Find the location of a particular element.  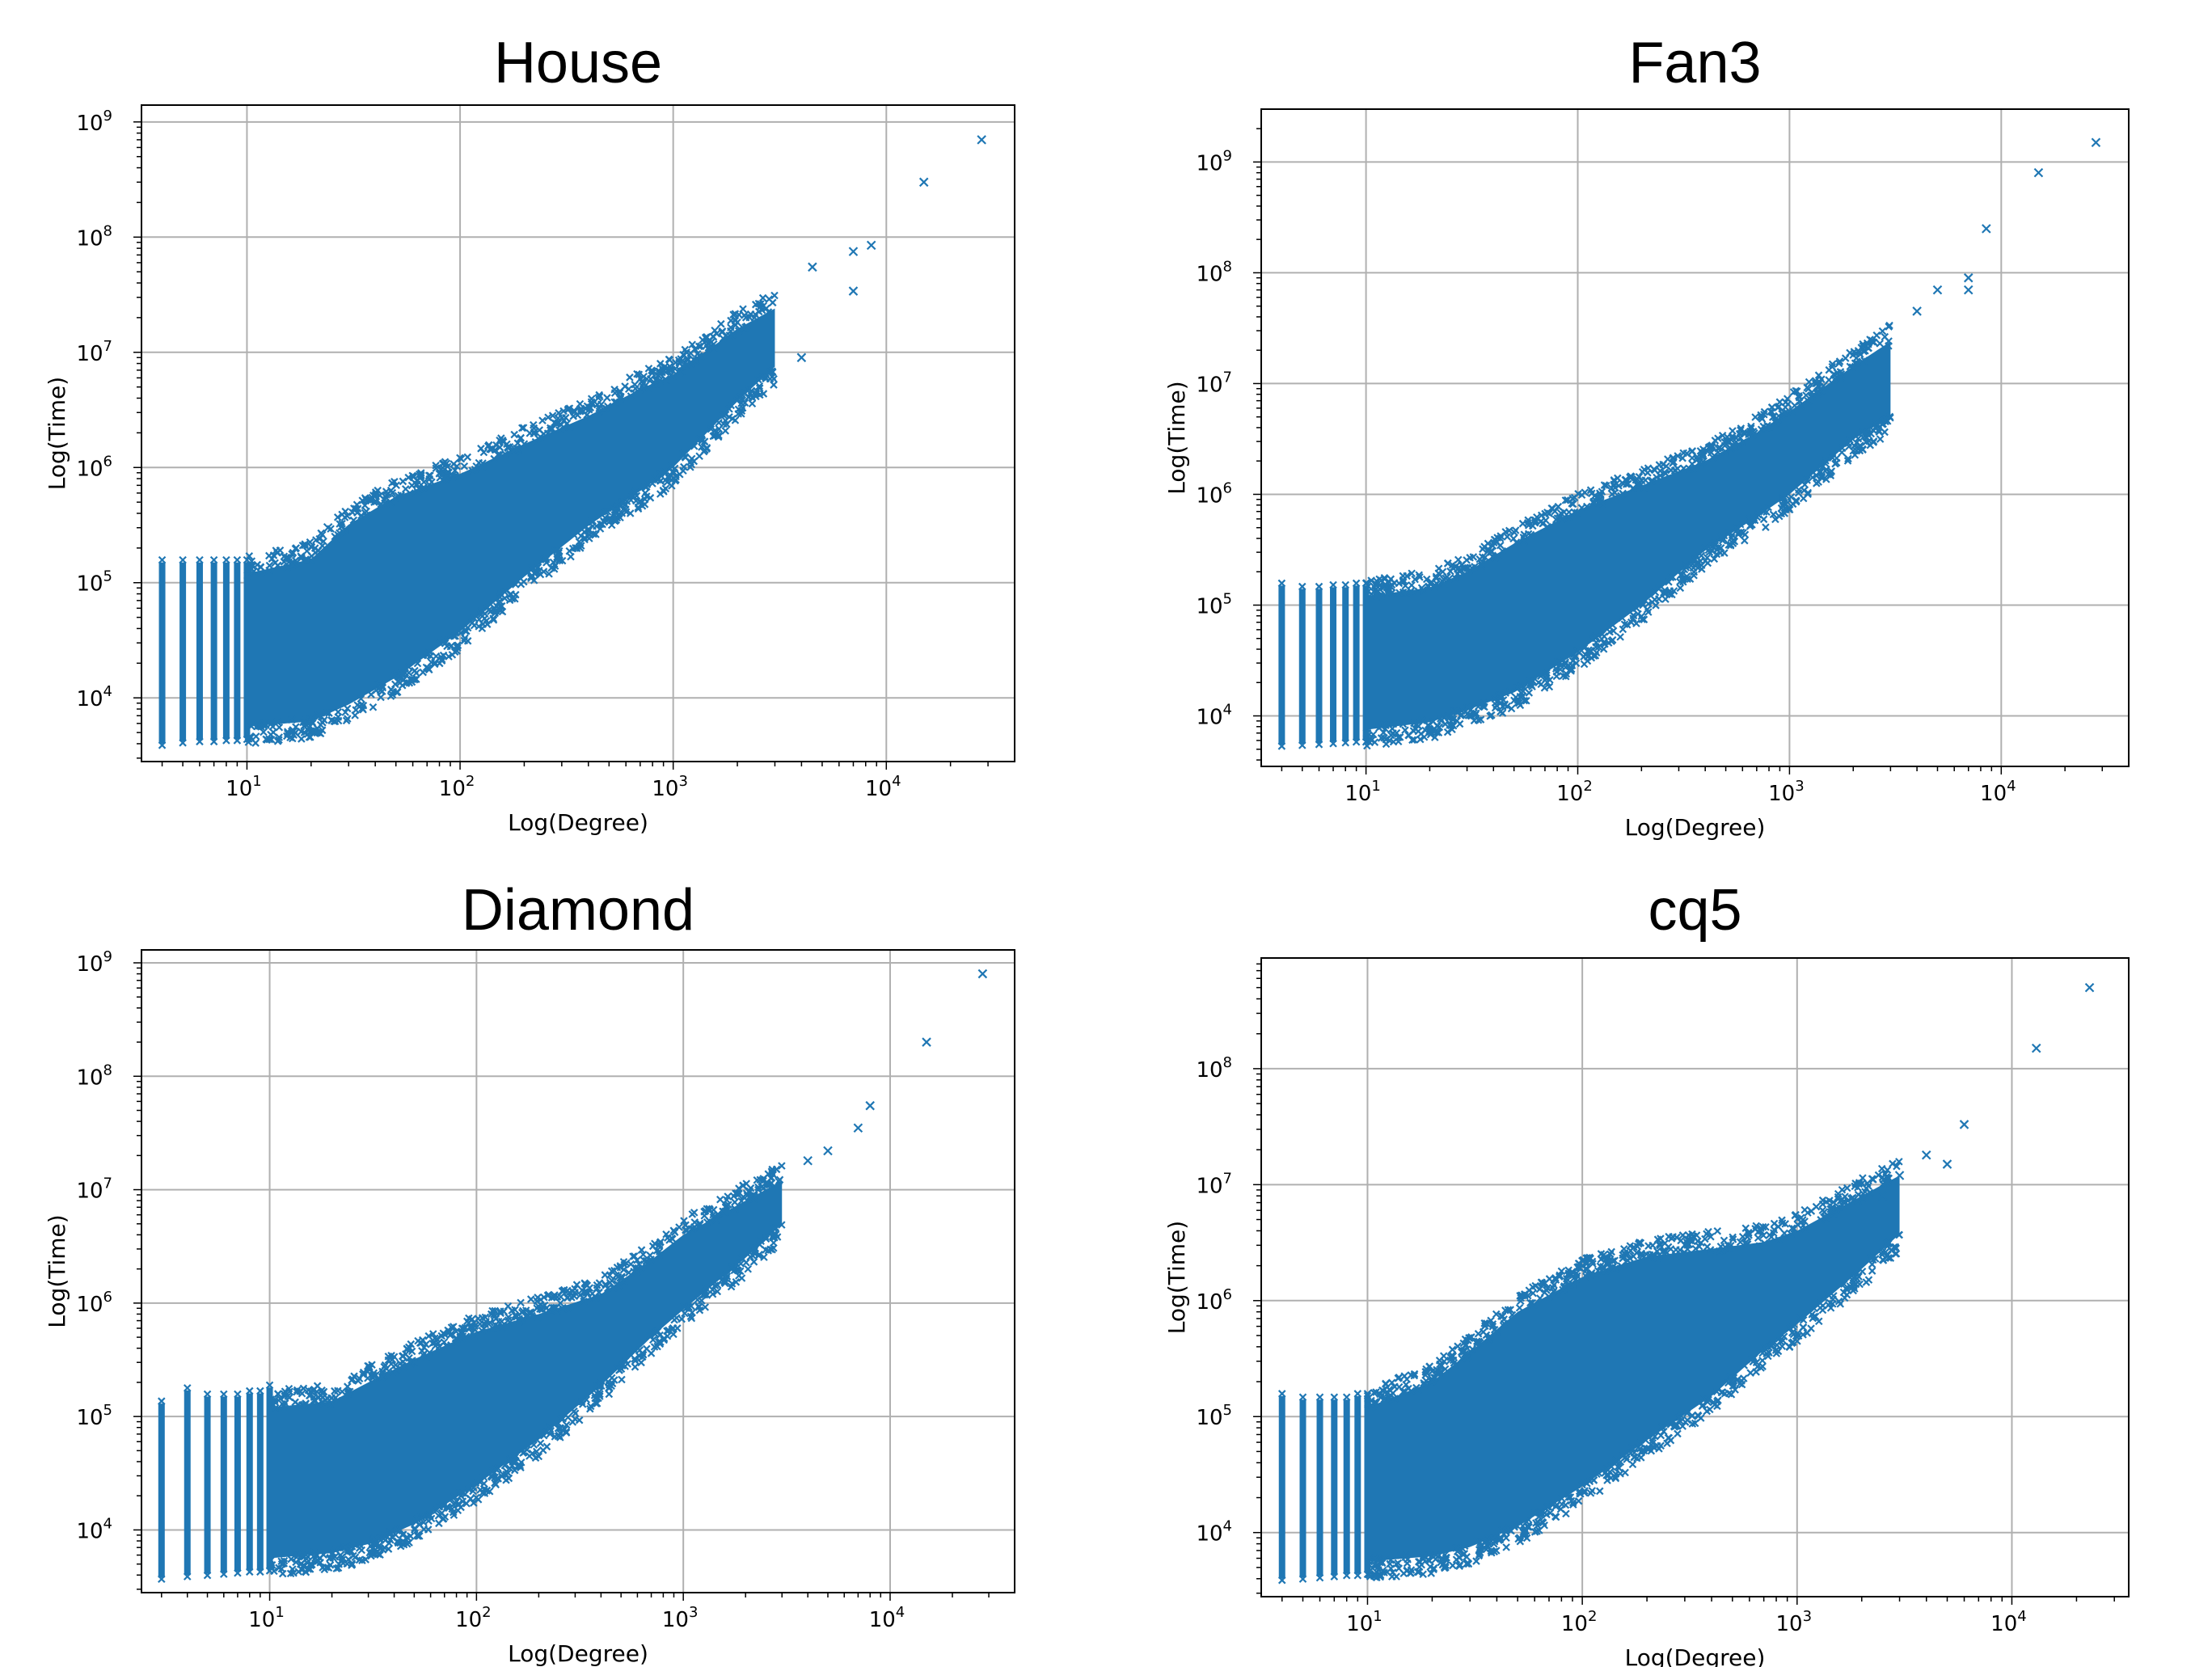

x-tick-label: 104 is located at coordinates (883, 787).